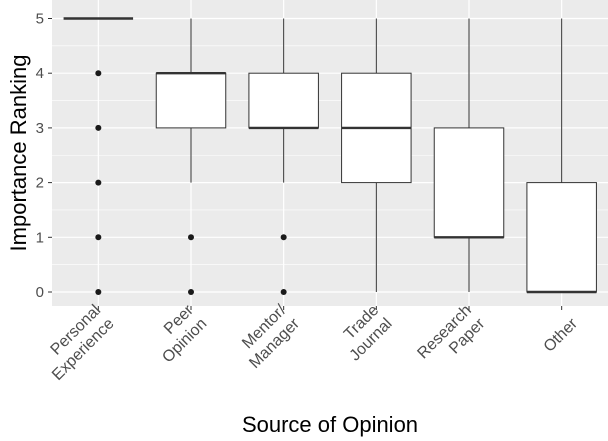  Describe the element at coordinates (40, 73) in the screenshot. I see `y-tick-label: 4` at that location.